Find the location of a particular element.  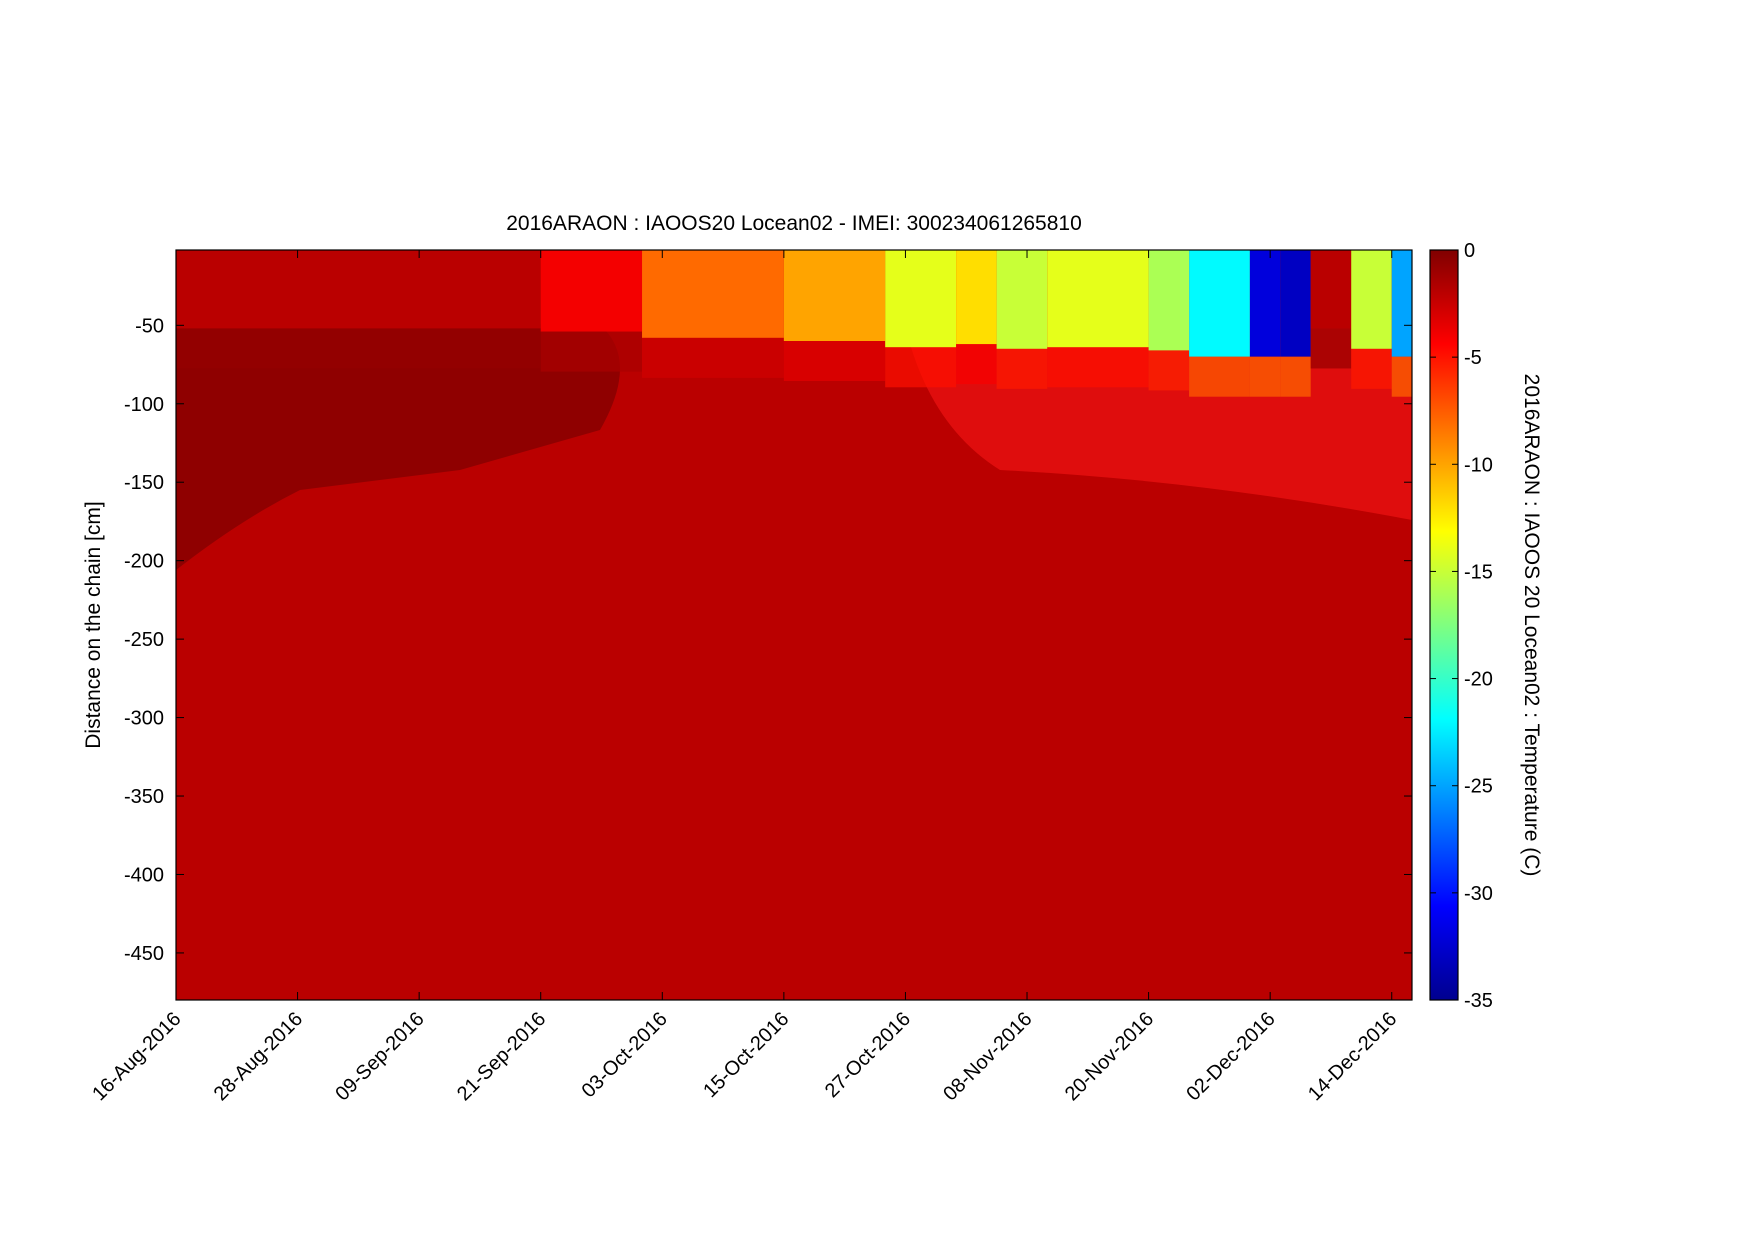

x-tick-label: 09-Sep-2016 is located at coordinates (379, 1056).